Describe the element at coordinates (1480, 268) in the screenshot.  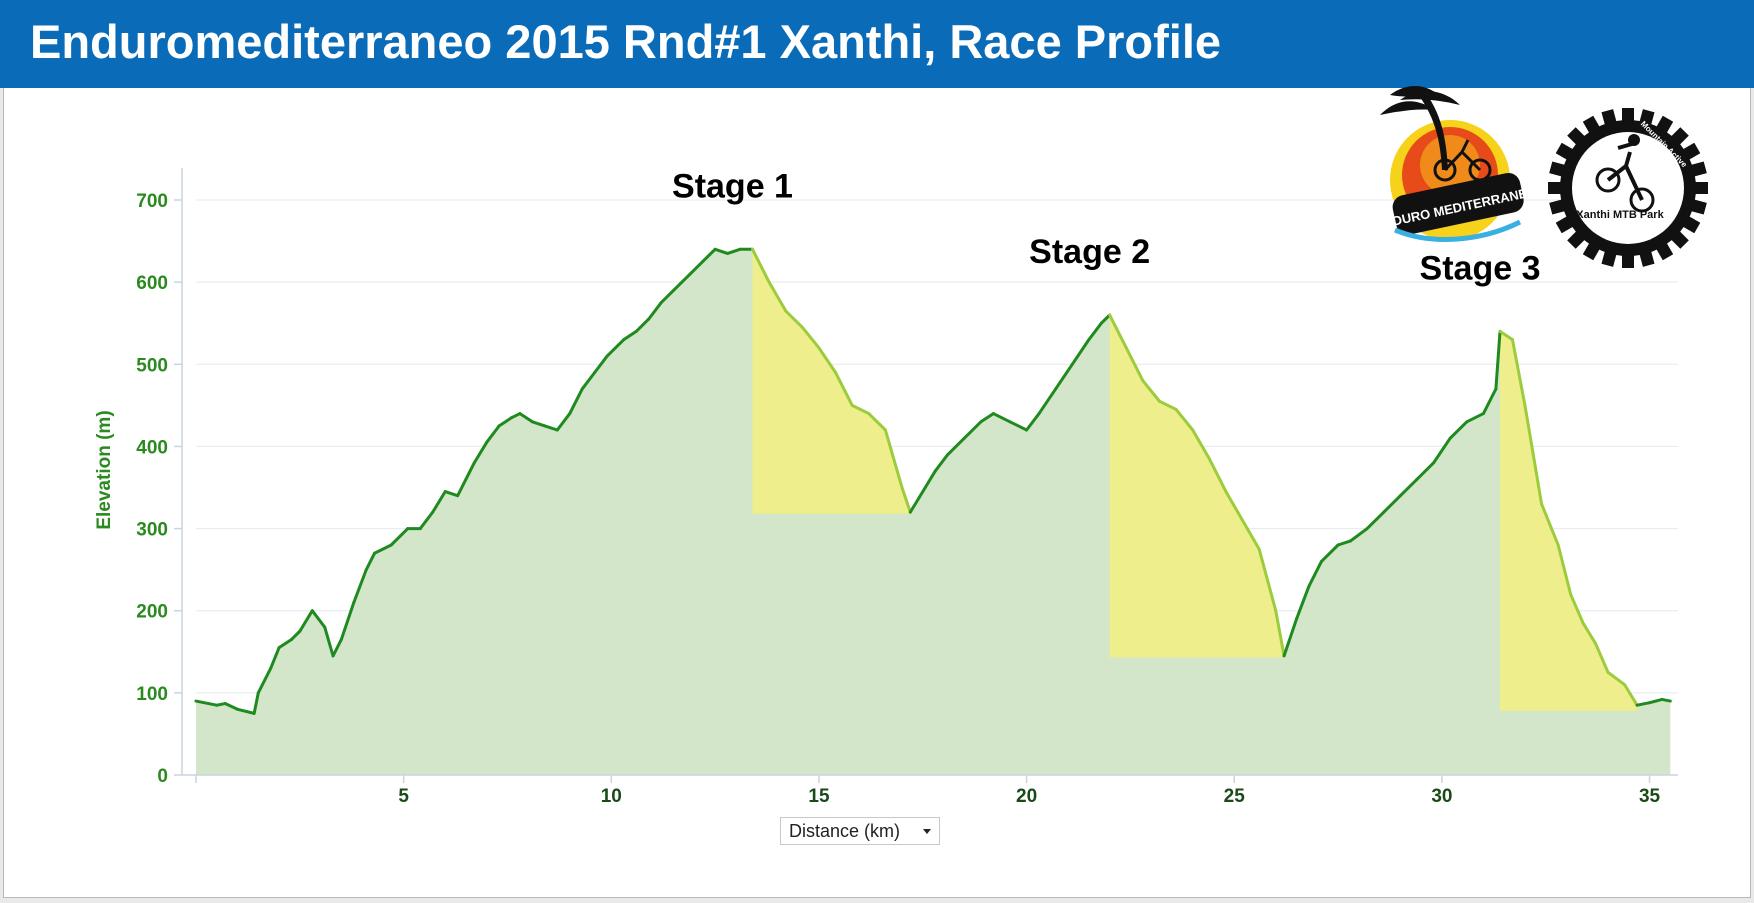
I see `stage-label-3: Stage 3` at that location.